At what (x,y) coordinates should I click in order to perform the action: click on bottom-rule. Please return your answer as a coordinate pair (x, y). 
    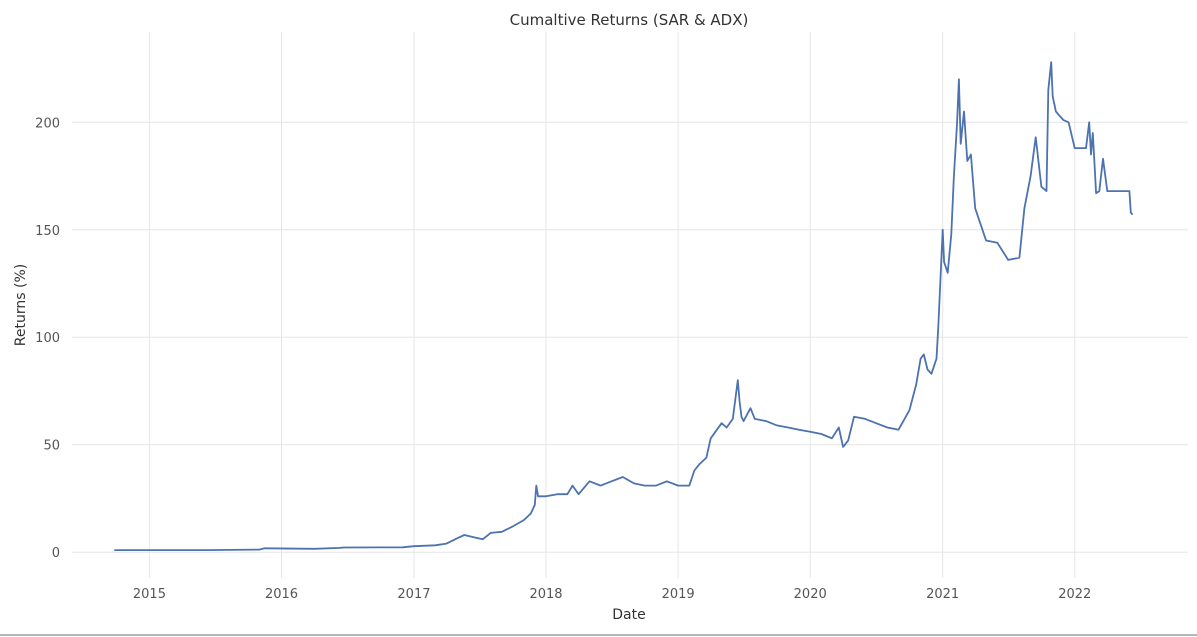
    Looking at the image, I should click on (598, 635).